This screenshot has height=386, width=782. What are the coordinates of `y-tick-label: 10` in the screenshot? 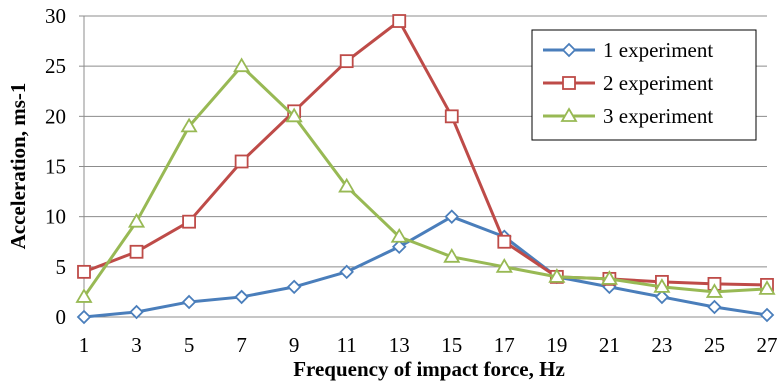 It's located at (55, 217).